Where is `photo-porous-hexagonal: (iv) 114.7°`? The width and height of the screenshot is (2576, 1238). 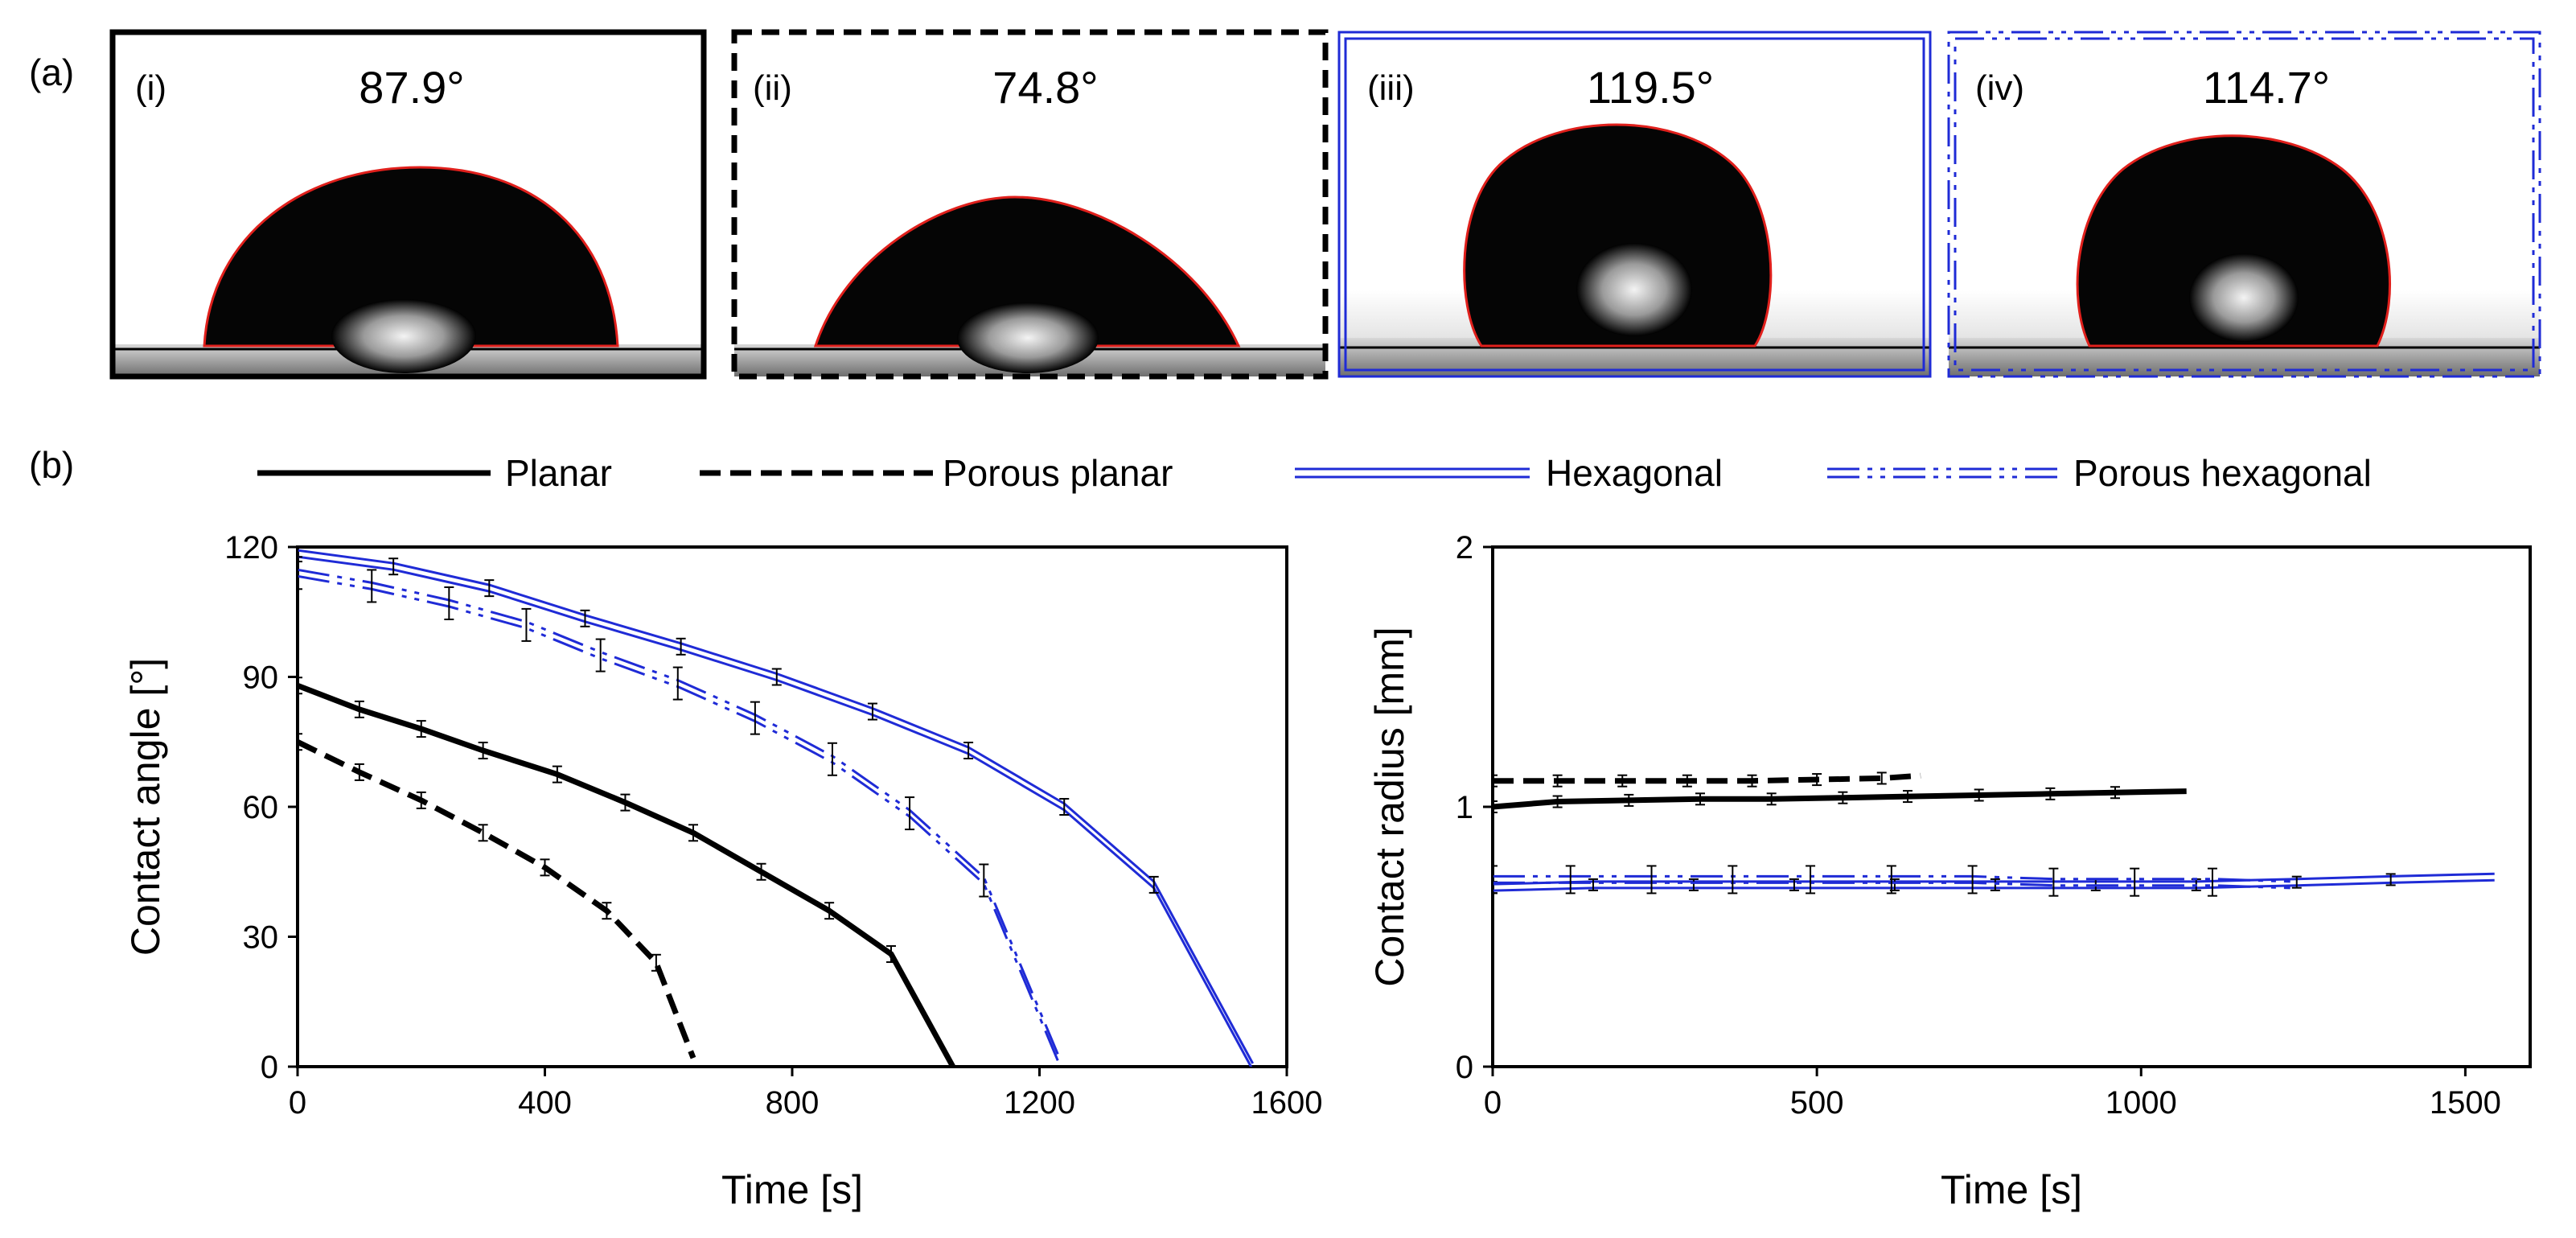 photo-porous-hexagonal: (iv) 114.7° is located at coordinates (2244, 204).